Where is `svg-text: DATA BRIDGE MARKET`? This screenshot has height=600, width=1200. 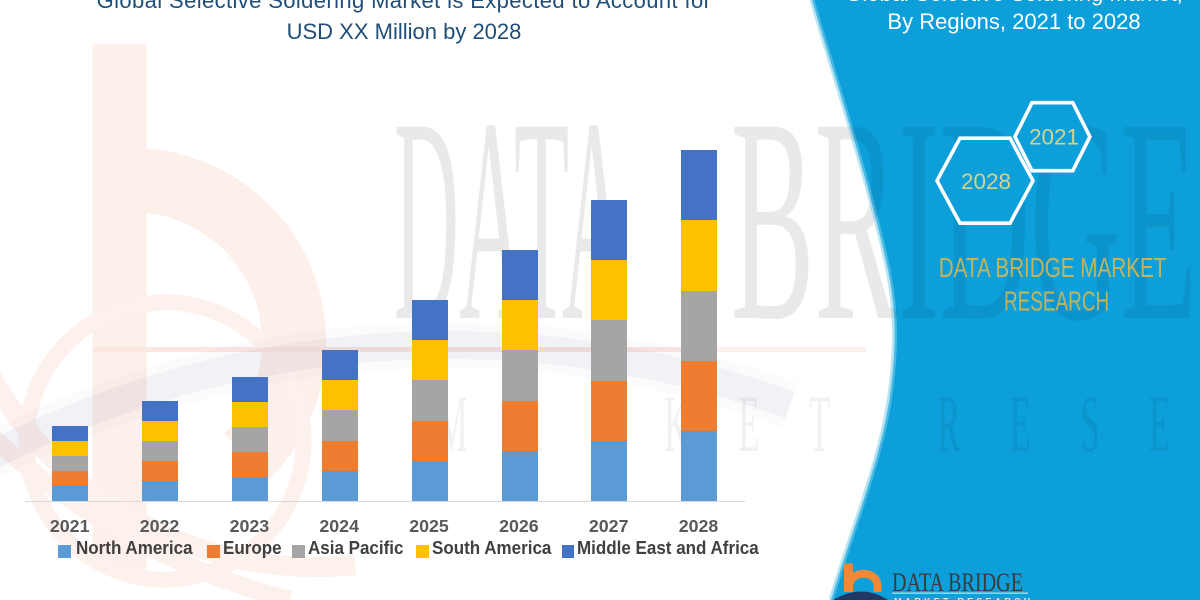 svg-text: DATA BRIDGE MARKET is located at coordinates (1053, 267).